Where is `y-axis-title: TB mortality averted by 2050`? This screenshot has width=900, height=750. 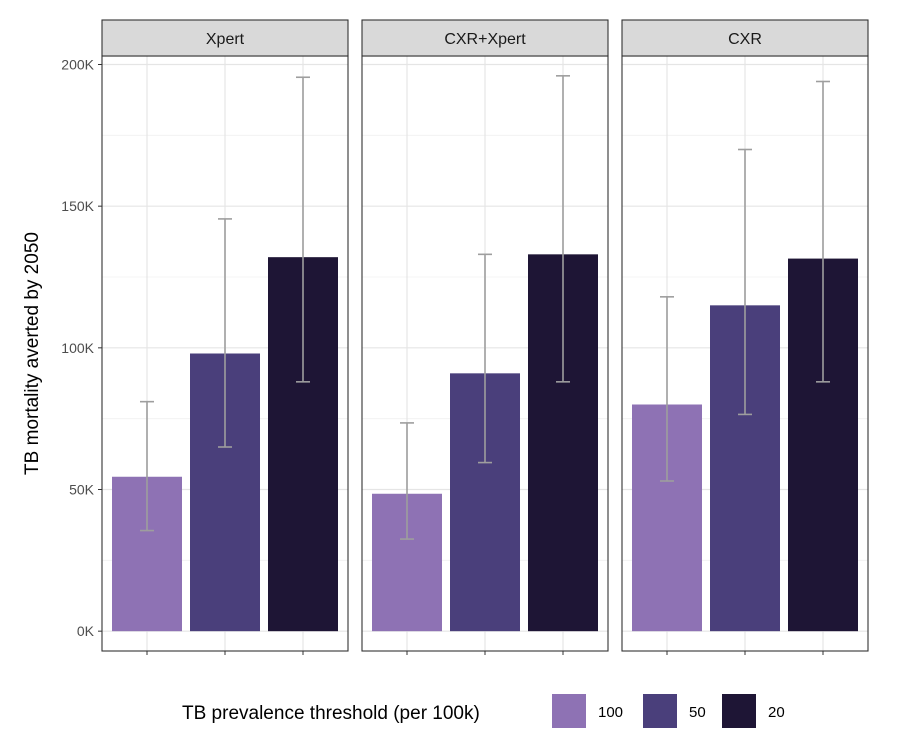
y-axis-title: TB mortality averted by 2050 is located at coordinates (32, 353).